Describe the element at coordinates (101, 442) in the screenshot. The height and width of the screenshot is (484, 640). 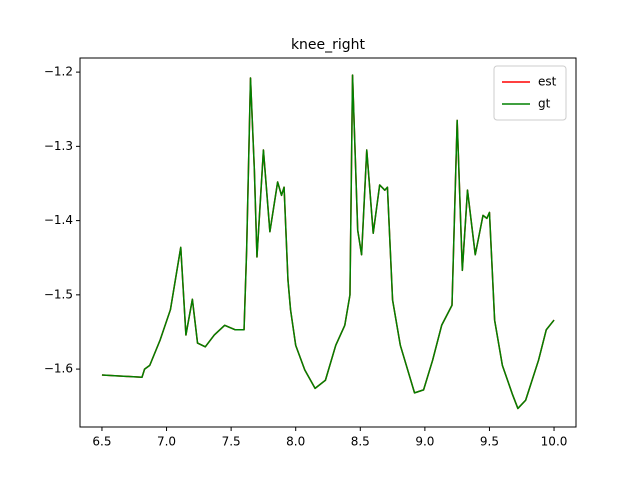
I see `x-tick-label: 6.5` at that location.